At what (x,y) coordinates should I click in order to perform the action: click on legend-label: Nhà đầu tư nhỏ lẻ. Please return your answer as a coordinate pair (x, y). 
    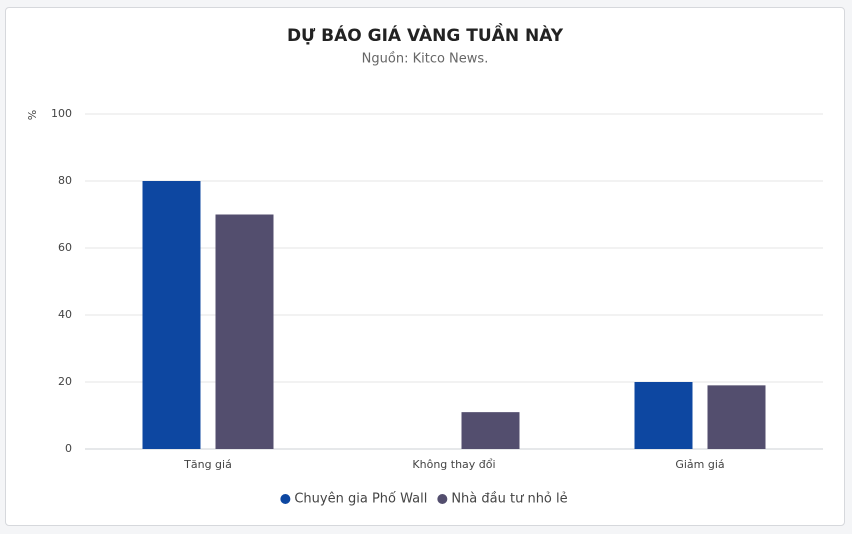
    Looking at the image, I should click on (509, 499).